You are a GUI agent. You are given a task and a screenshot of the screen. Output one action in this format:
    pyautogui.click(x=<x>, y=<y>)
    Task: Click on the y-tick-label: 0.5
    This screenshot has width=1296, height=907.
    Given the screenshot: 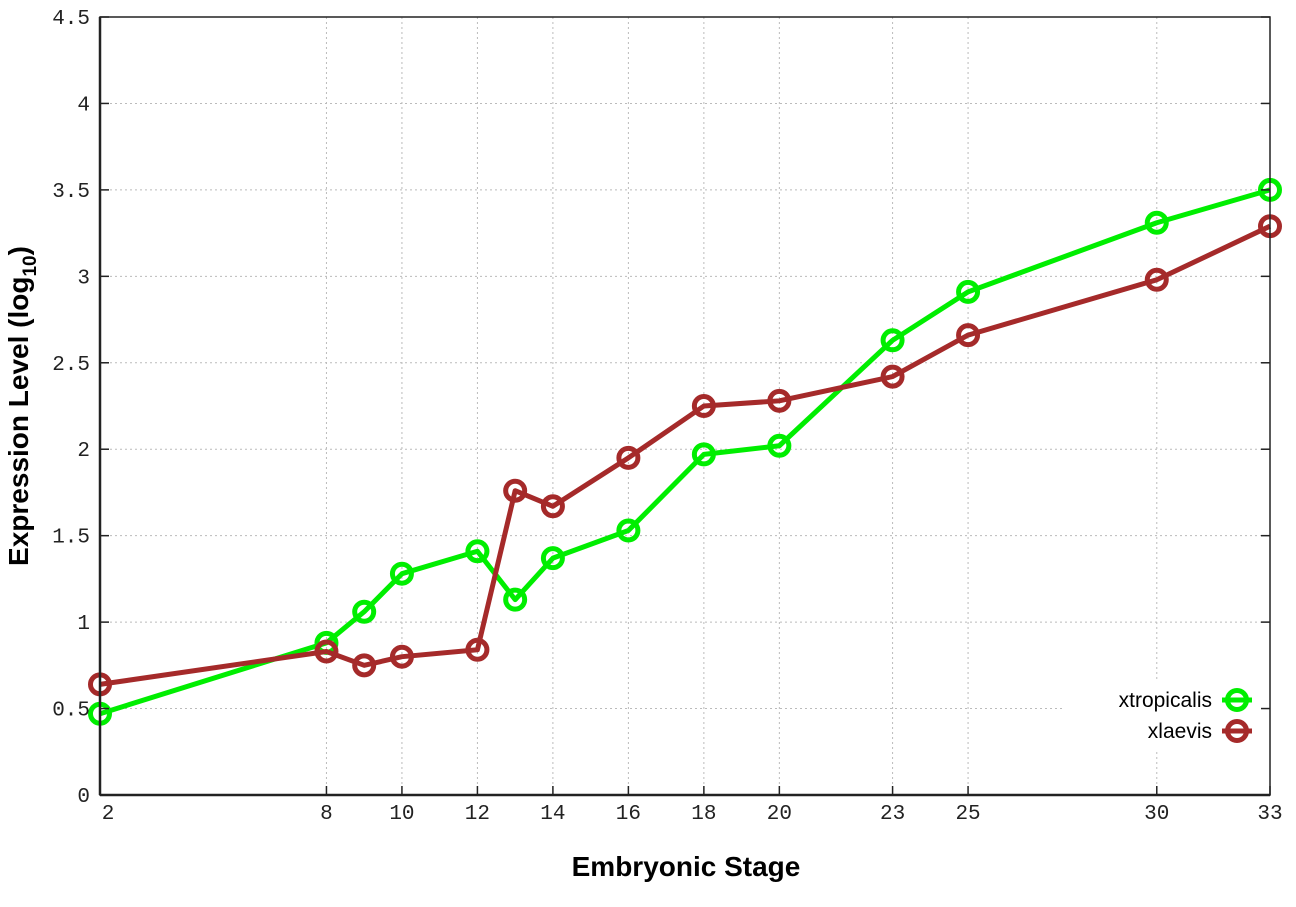 What is the action you would take?
    pyautogui.click(x=71, y=711)
    